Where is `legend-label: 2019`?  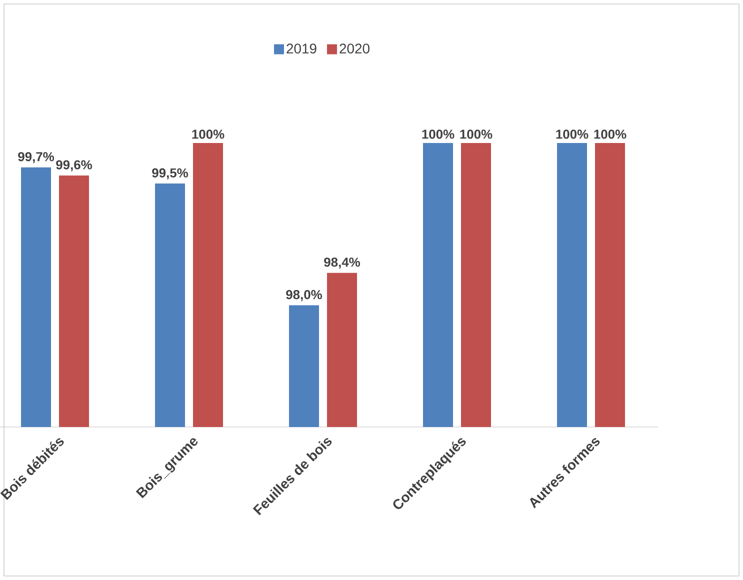
legend-label: 2019 is located at coordinates (301, 49).